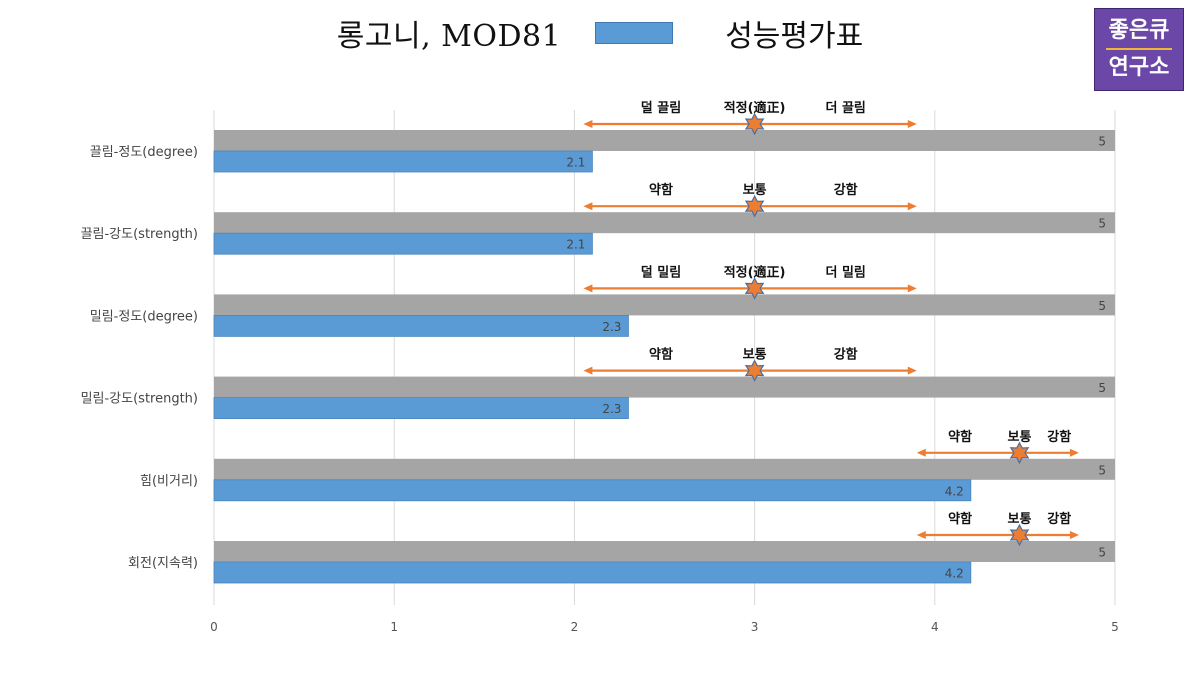 Image resolution: width=1200 pixels, height=675 pixels. I want to click on category-label: 힘(비거리), so click(169, 481).